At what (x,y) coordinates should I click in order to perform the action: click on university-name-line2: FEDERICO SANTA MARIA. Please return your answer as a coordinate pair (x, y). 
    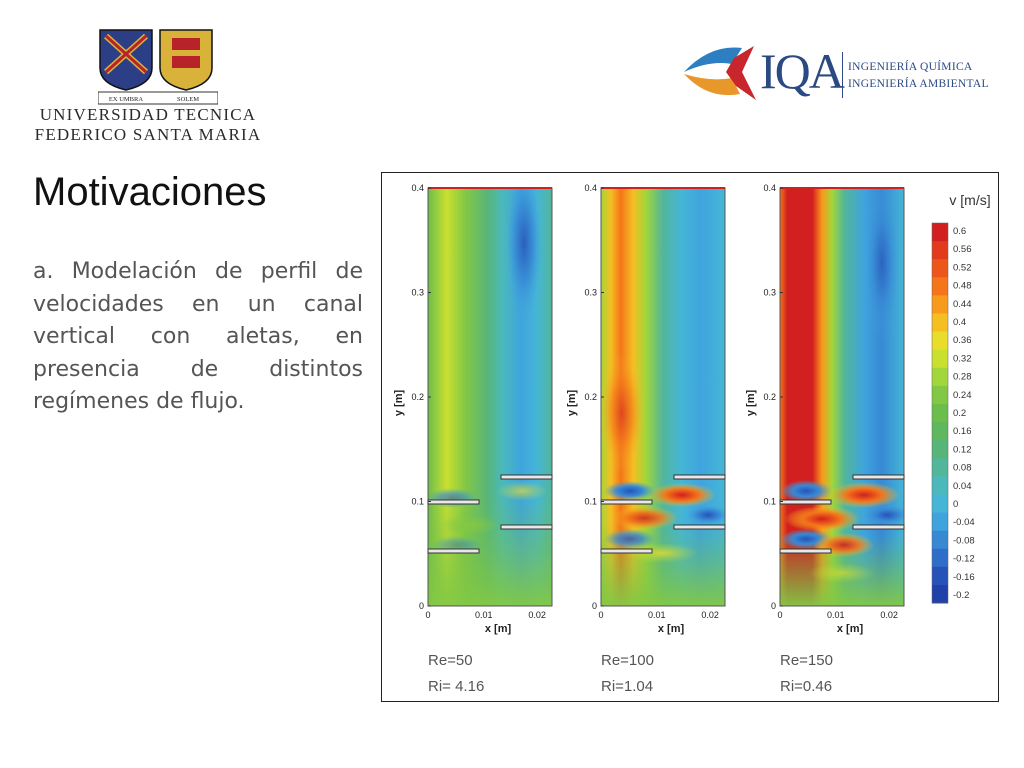
    Looking at the image, I should click on (148, 134).